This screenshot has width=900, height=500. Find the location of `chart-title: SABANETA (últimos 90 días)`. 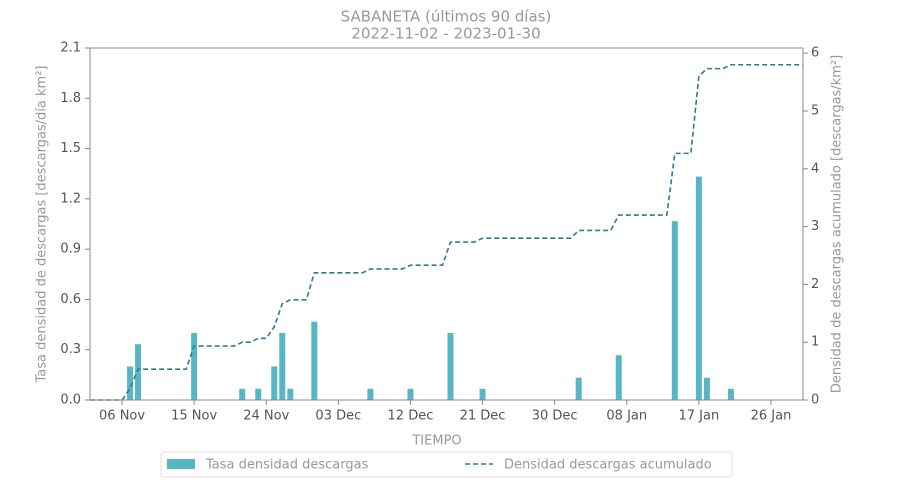

chart-title: SABANETA (últimos 90 días) is located at coordinates (446, 17).